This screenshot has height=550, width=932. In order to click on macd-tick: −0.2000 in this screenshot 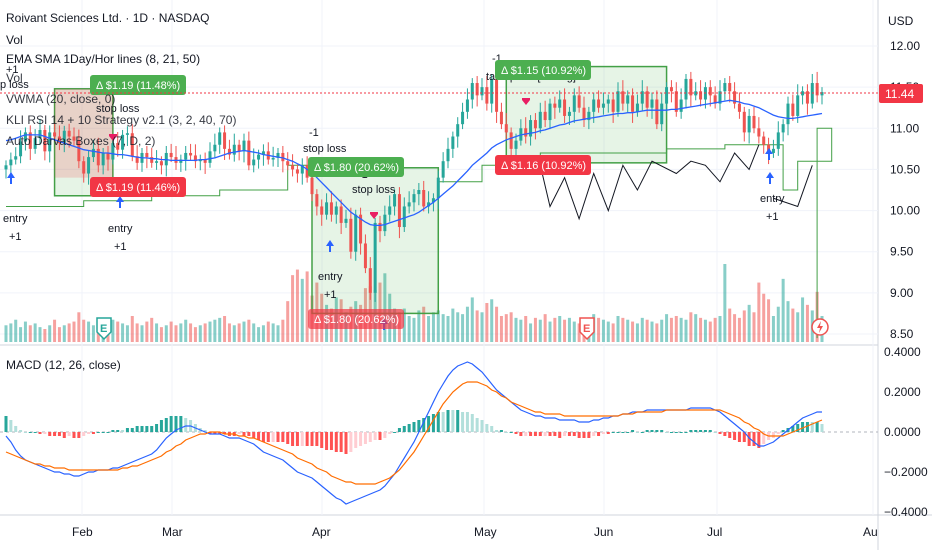, I will do `click(906, 472)`.